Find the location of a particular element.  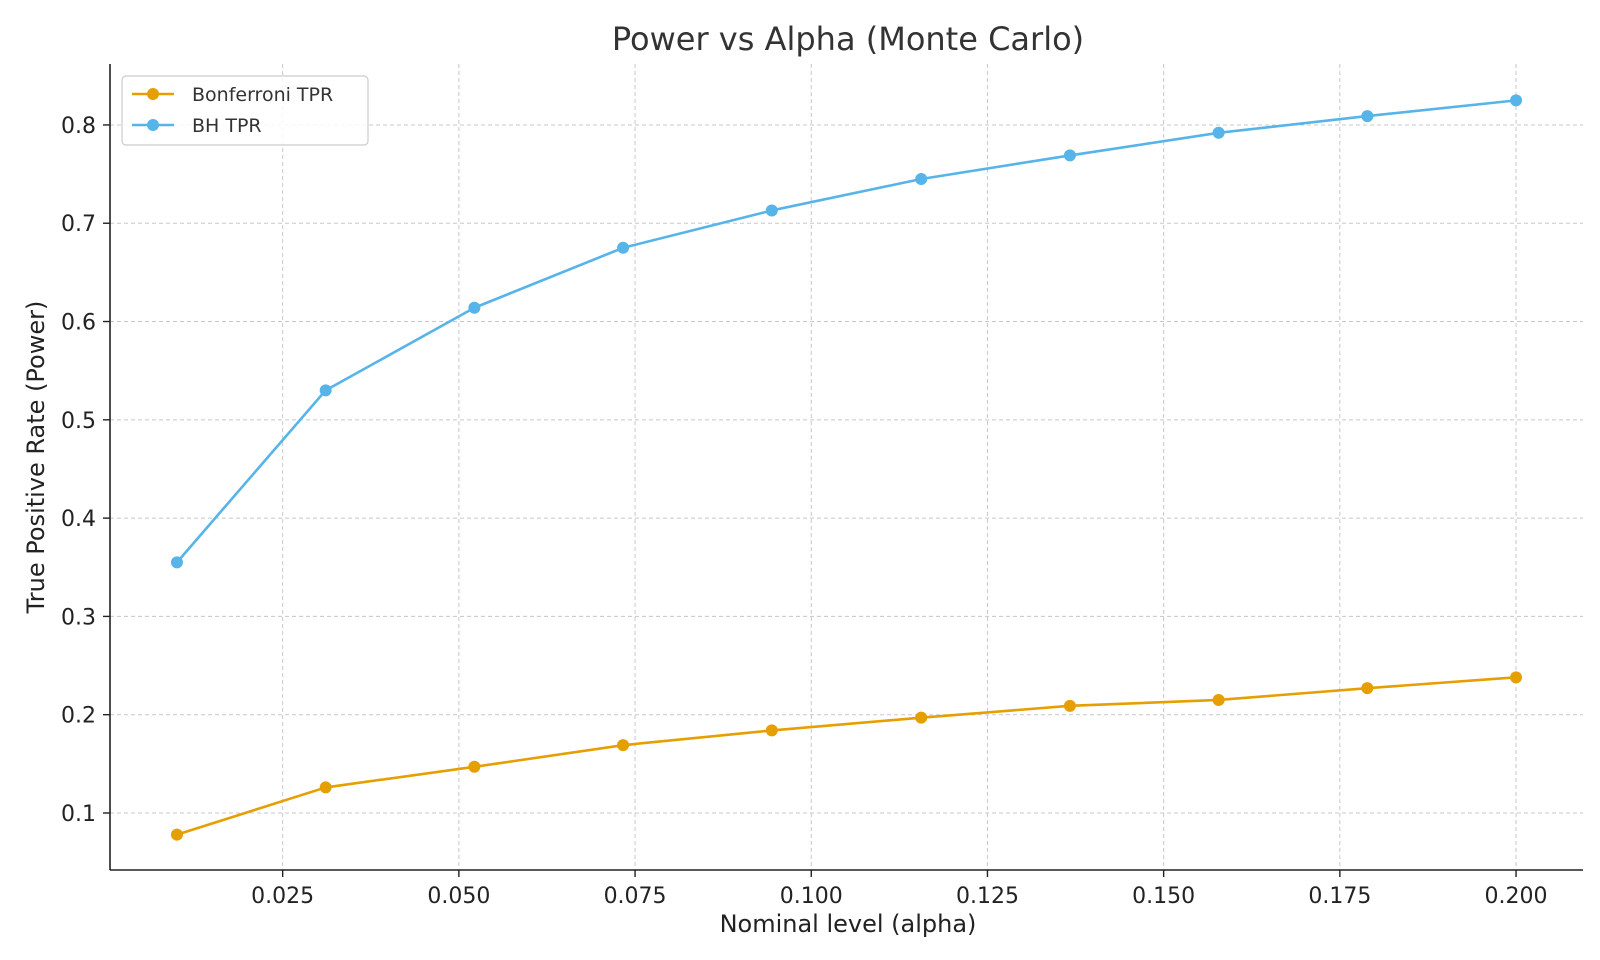

x-tick-label: 0.200 is located at coordinates (1516, 896).